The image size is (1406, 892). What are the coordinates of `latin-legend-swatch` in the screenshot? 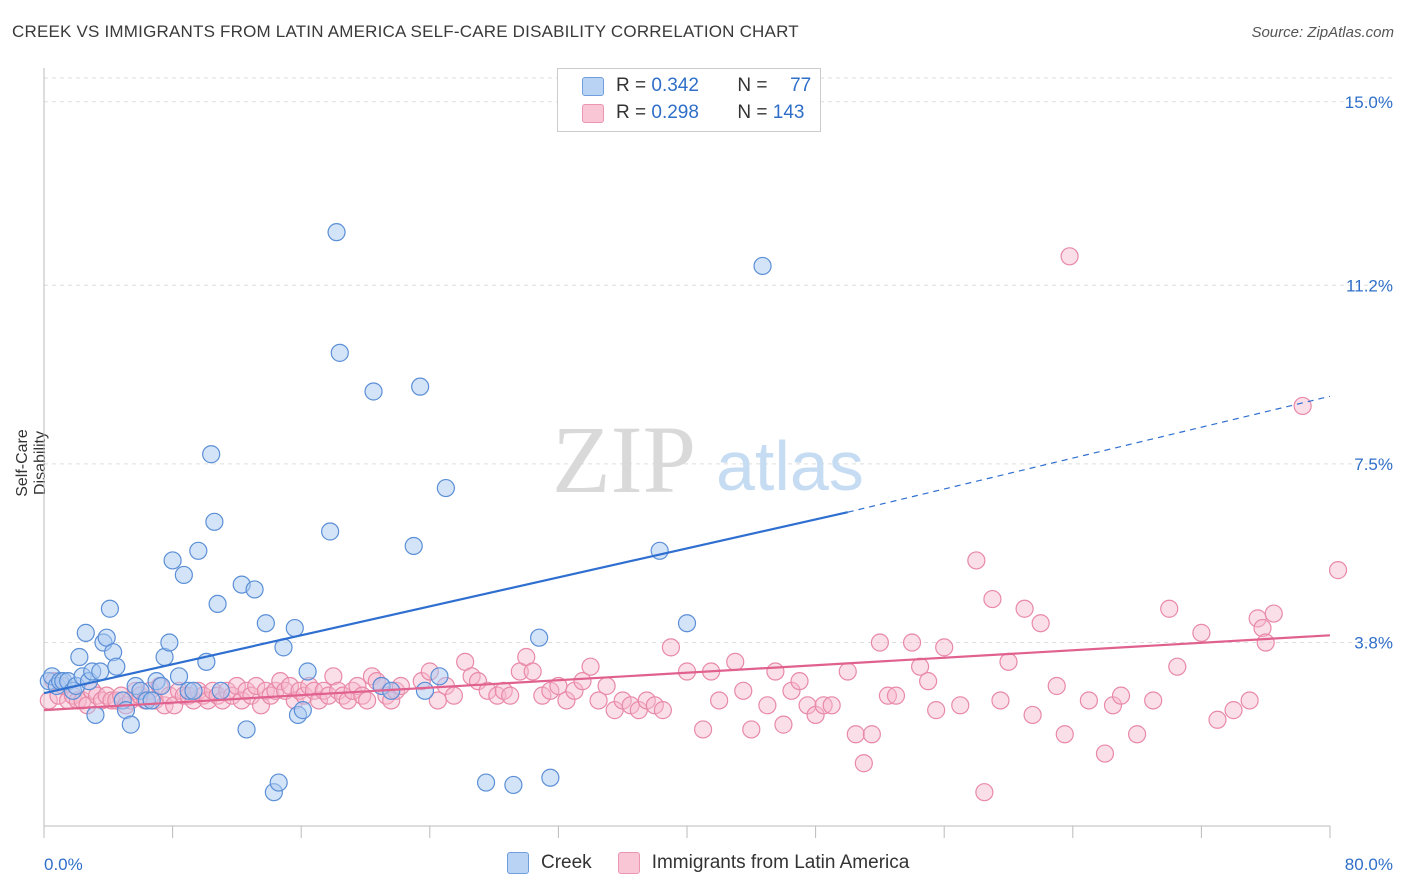 It's located at (628, 863).